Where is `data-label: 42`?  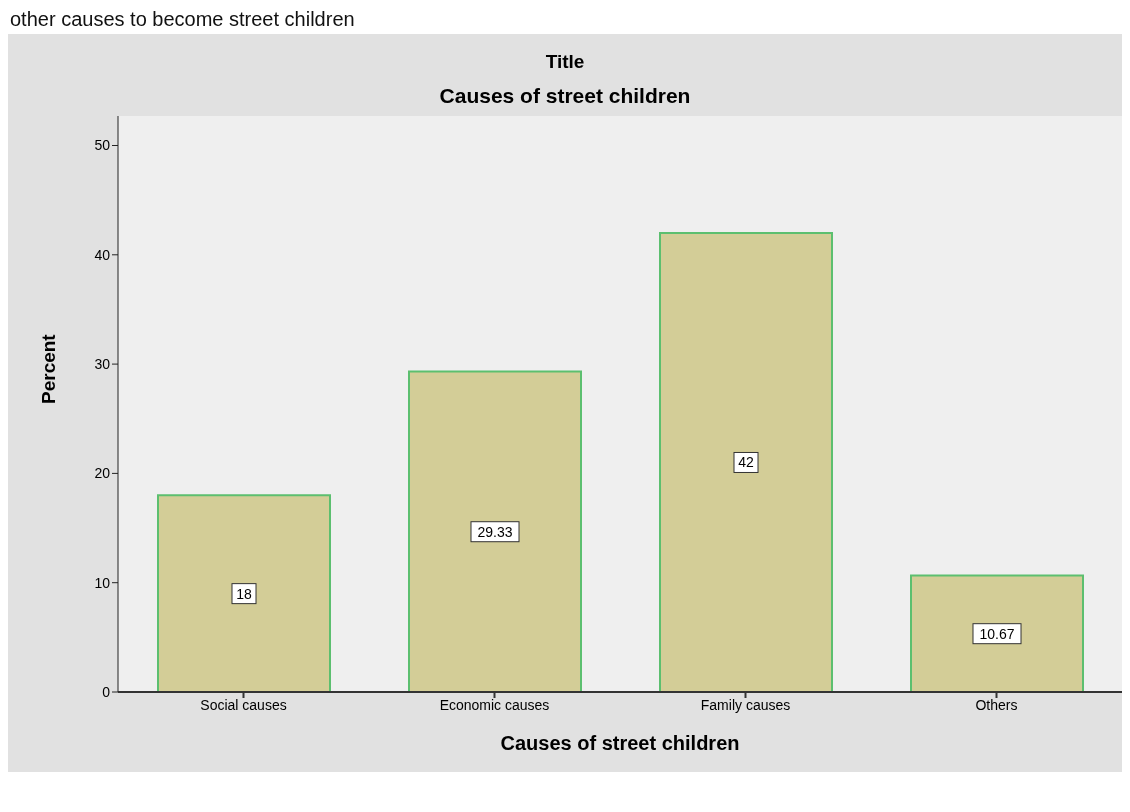 data-label: 42 is located at coordinates (746, 462).